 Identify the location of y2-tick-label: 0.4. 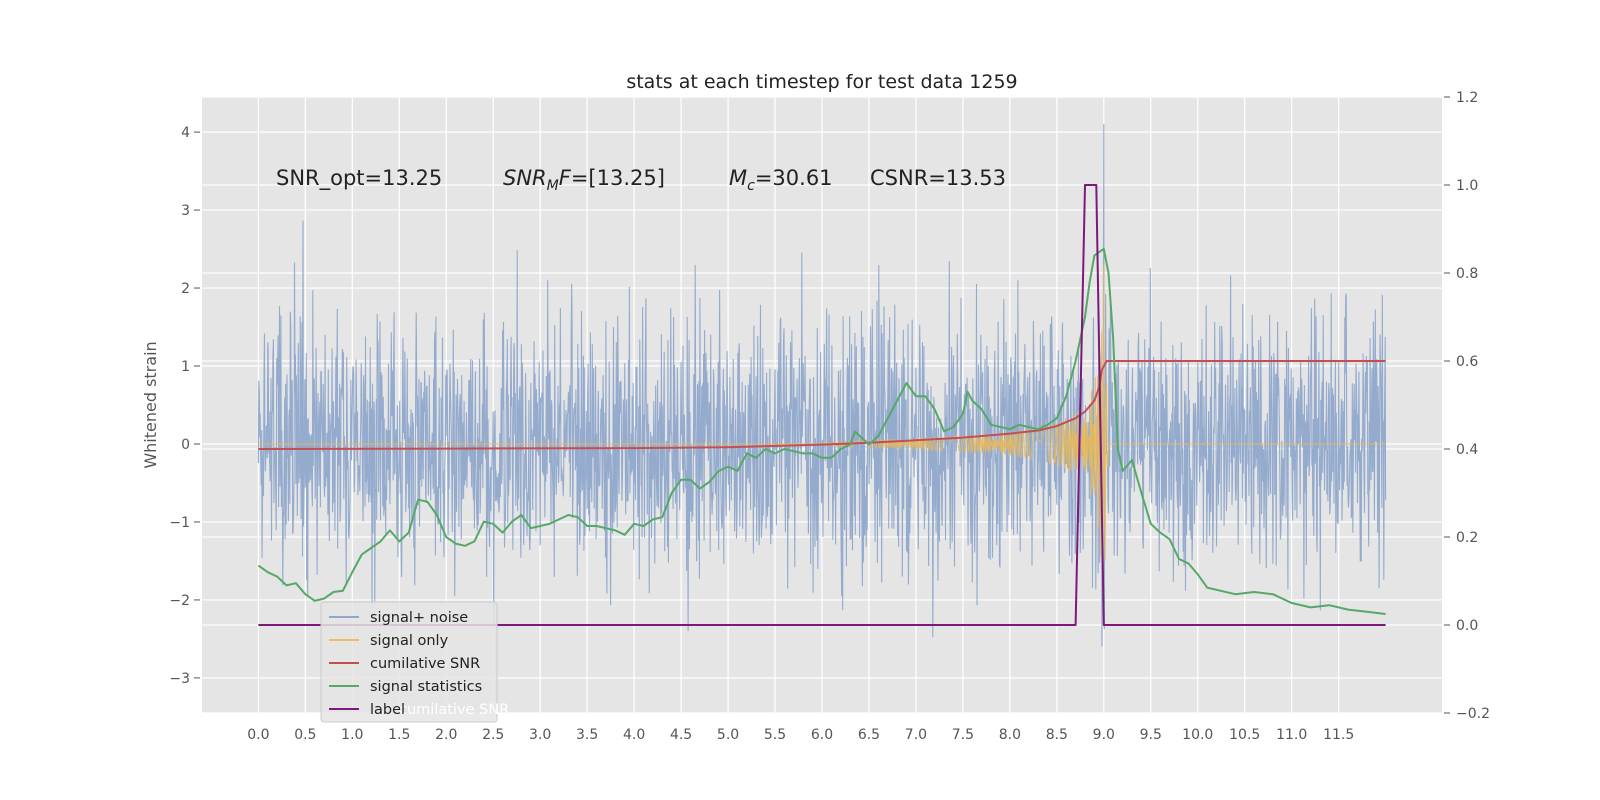
(1467, 450).